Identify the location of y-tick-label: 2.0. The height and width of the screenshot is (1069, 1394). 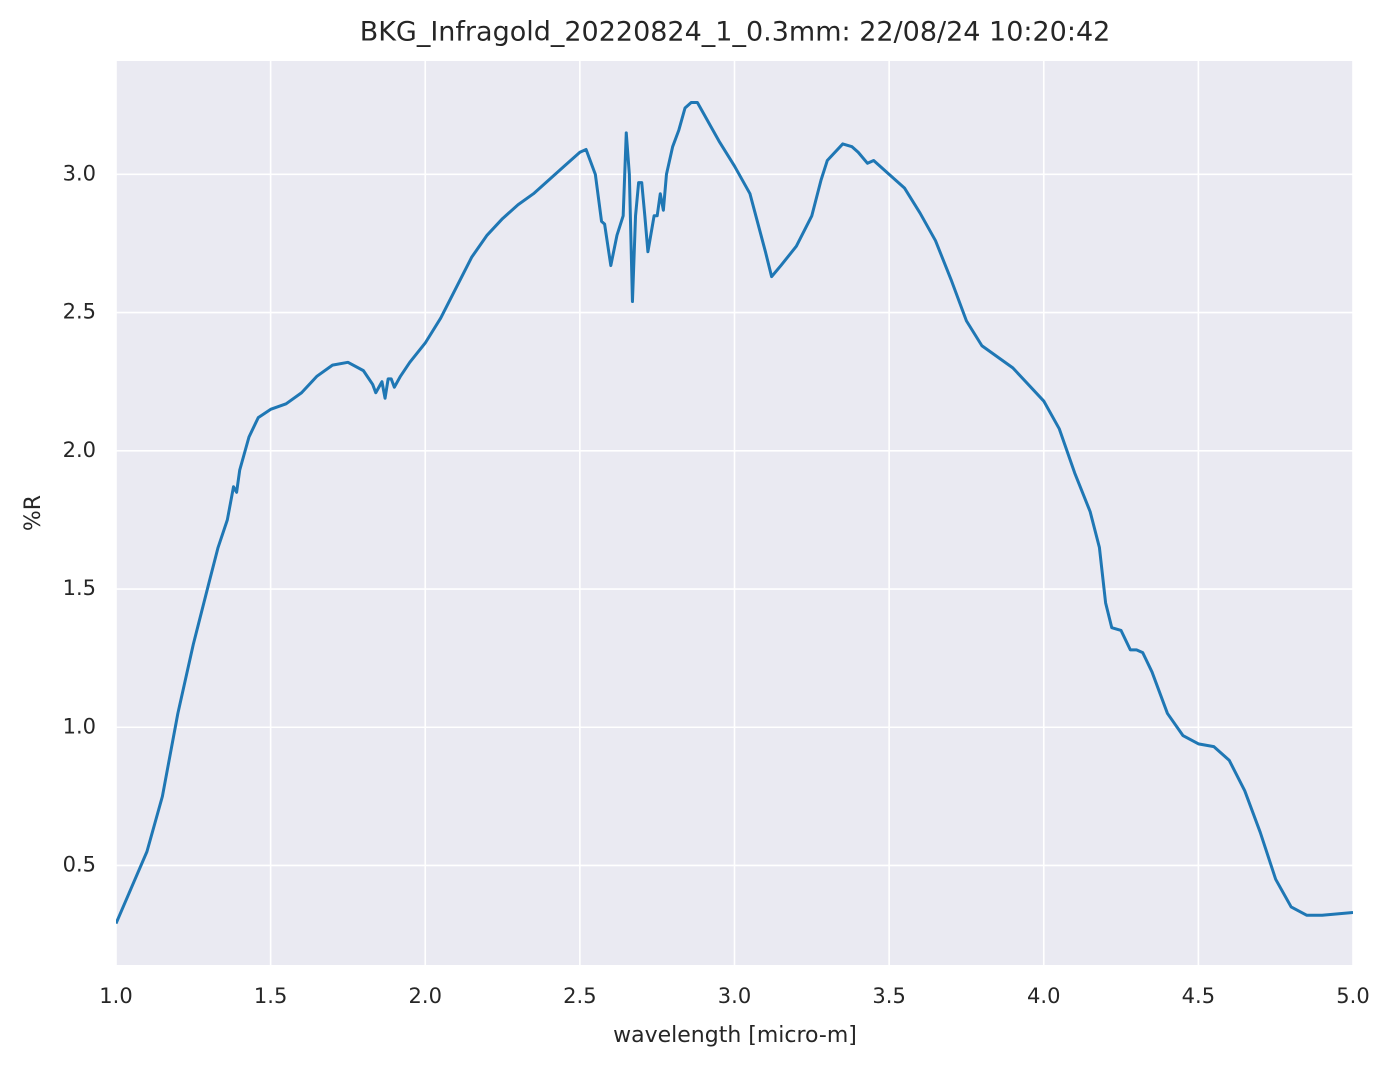
(79, 450).